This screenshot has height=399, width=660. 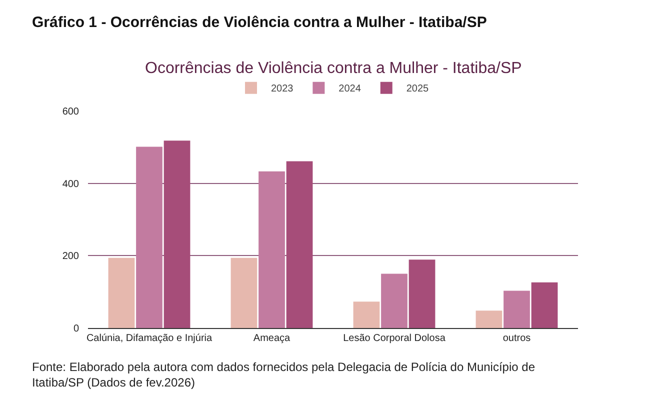 What do you see at coordinates (71, 184) in the screenshot?
I see `y-tick-label: 400` at bounding box center [71, 184].